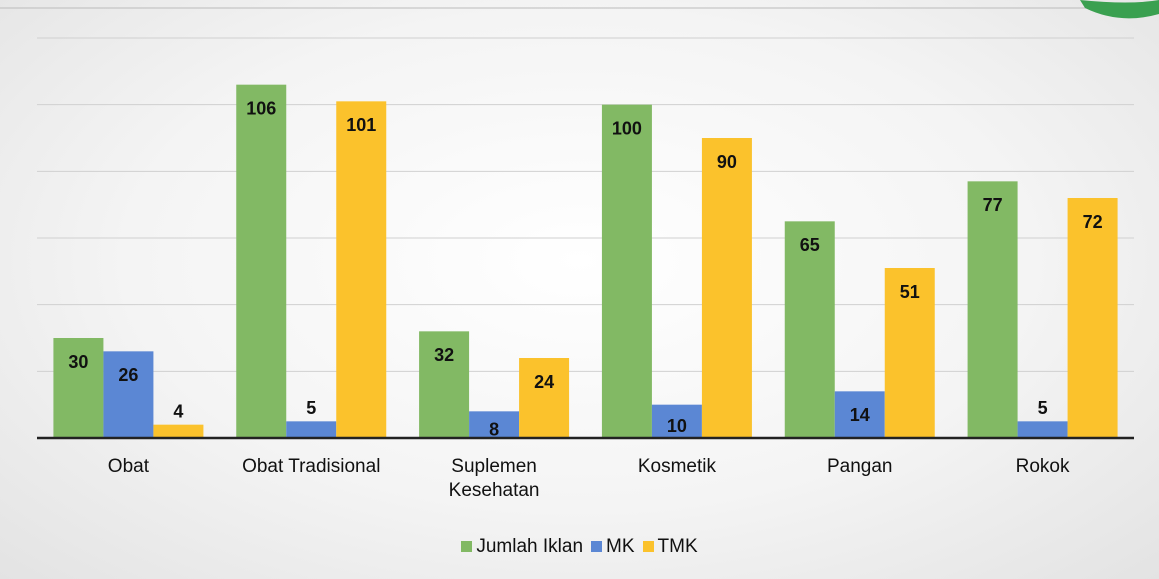  What do you see at coordinates (494, 478) in the screenshot?
I see `x-tick-label: Suplemen Kesehatan` at bounding box center [494, 478].